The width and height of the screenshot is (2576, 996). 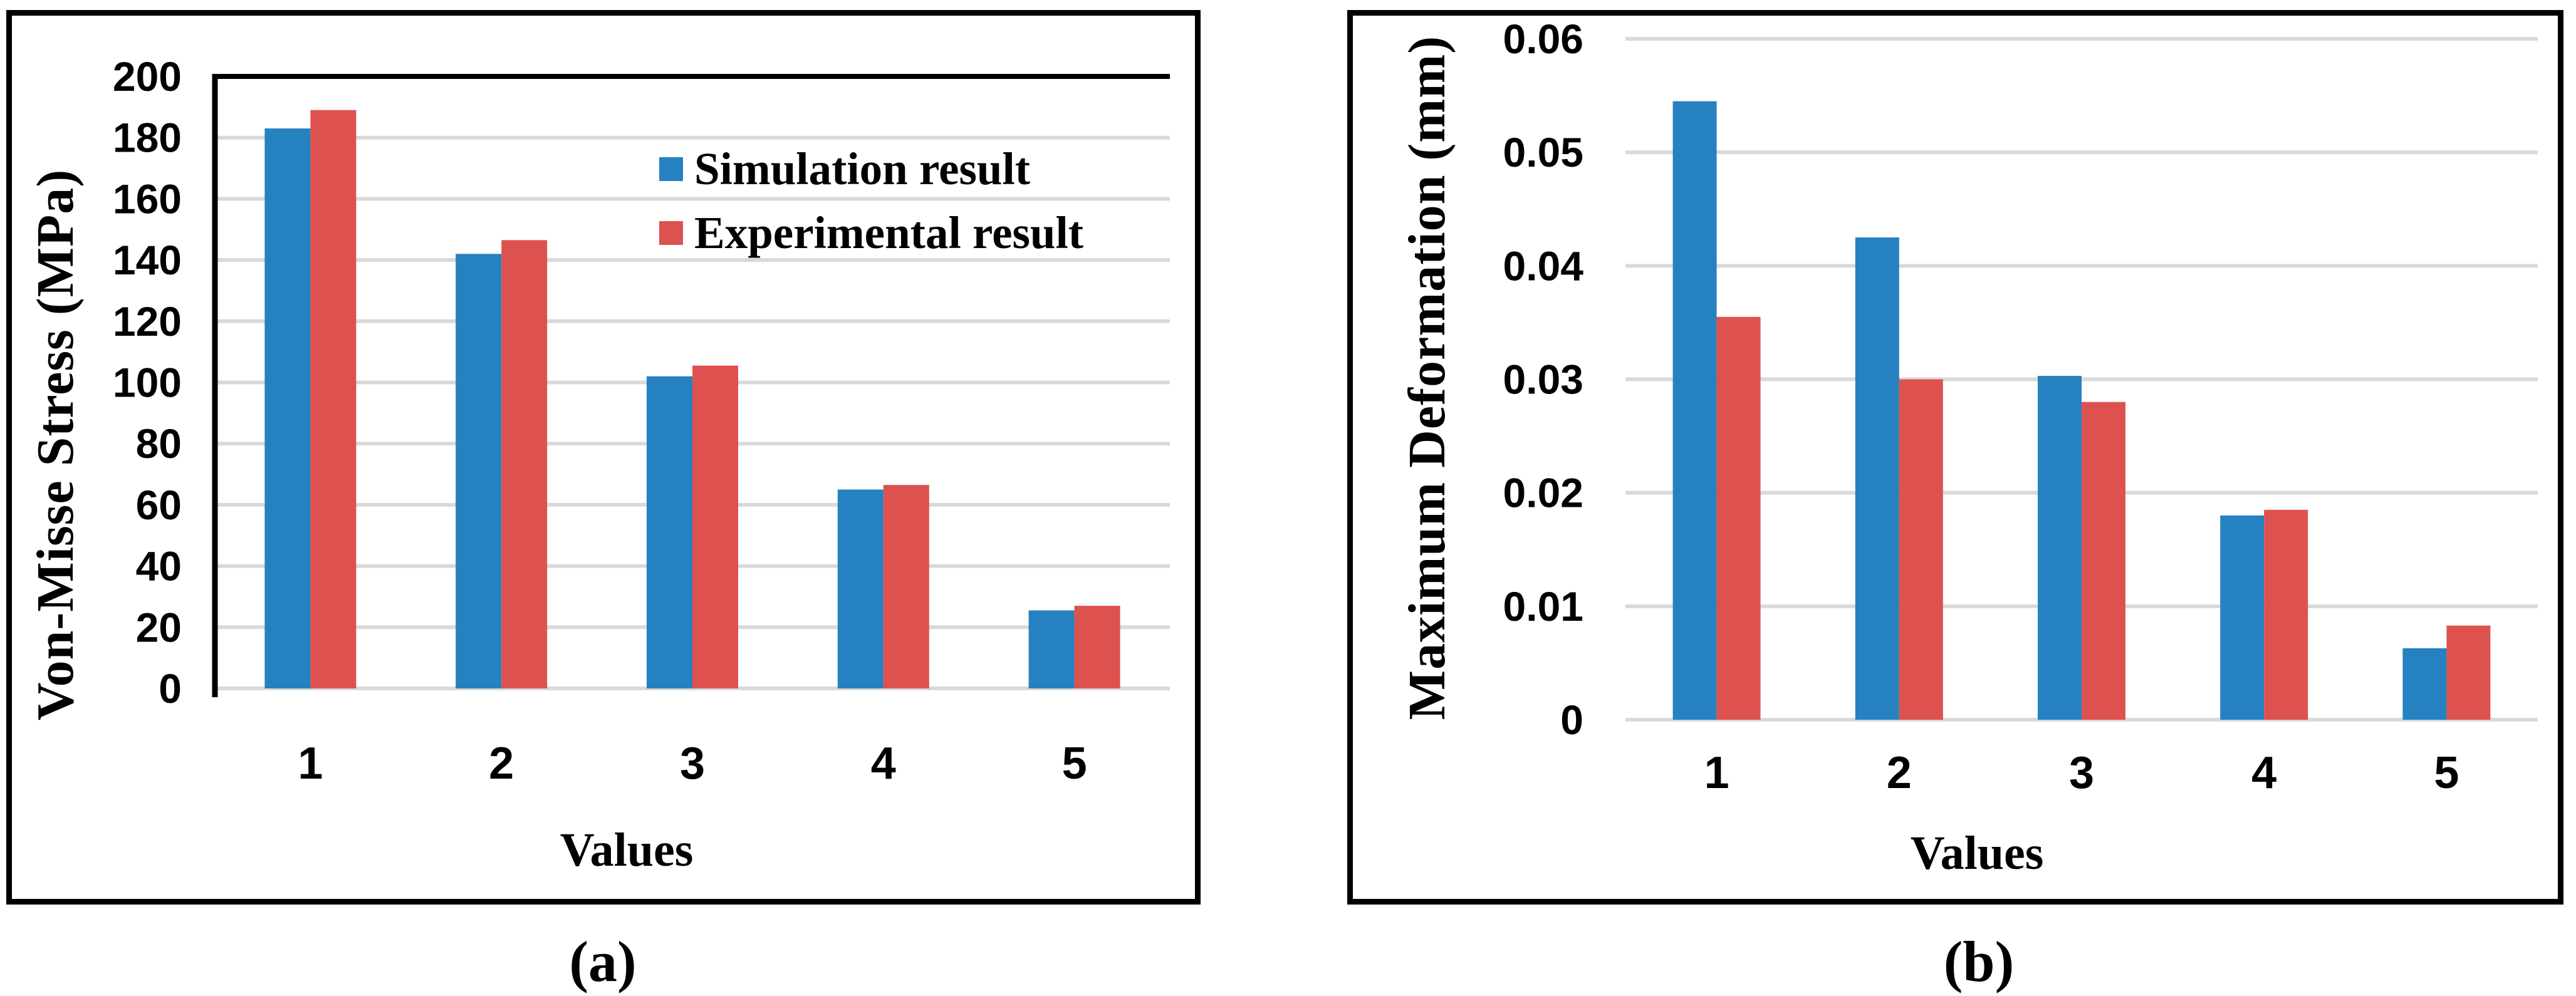 What do you see at coordinates (669, 532) in the screenshot?
I see `bar-a-3-simulation` at bounding box center [669, 532].